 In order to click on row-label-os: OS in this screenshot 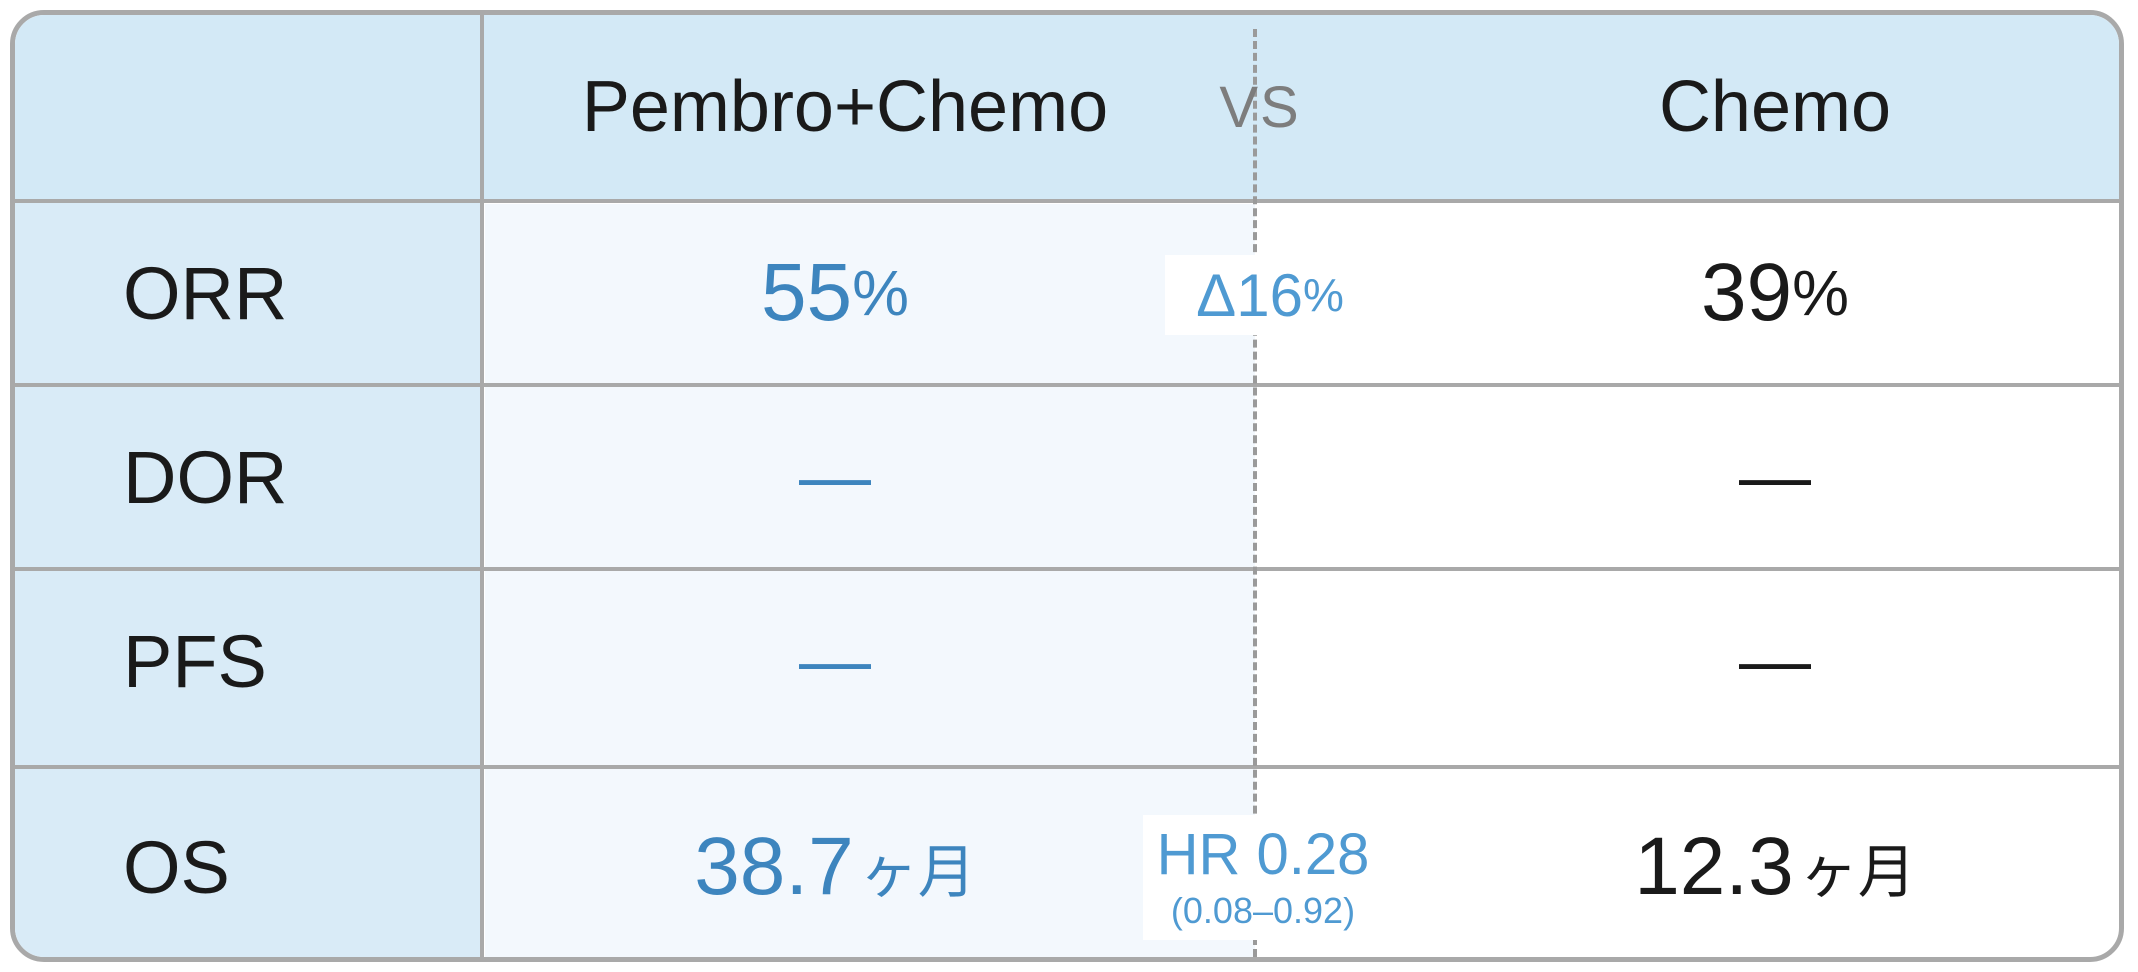, I will do `click(176, 867)`.